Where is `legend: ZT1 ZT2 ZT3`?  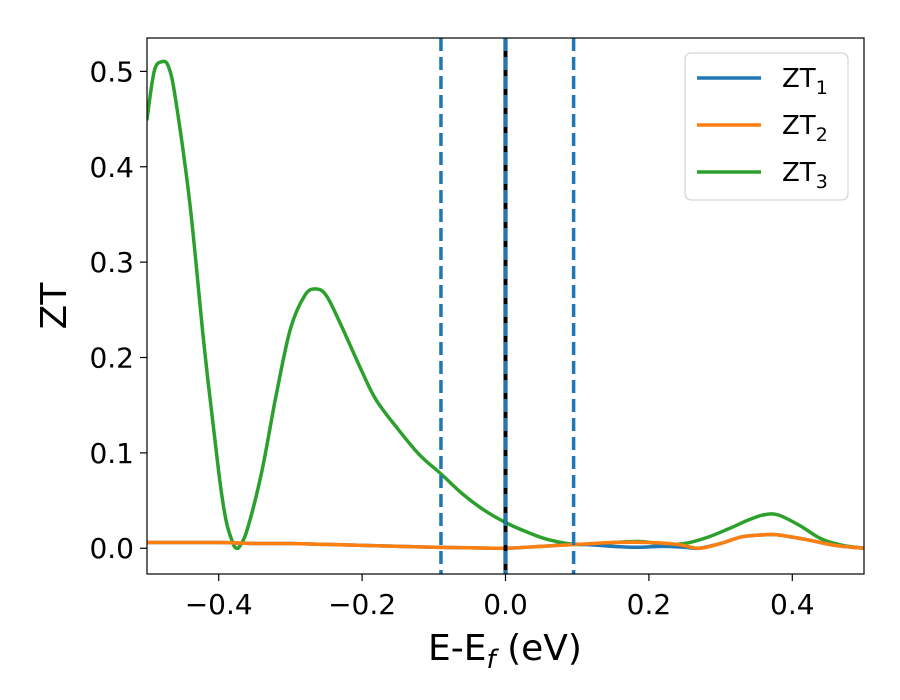 legend: ZT1 ZT2 ZT3 is located at coordinates (766, 126).